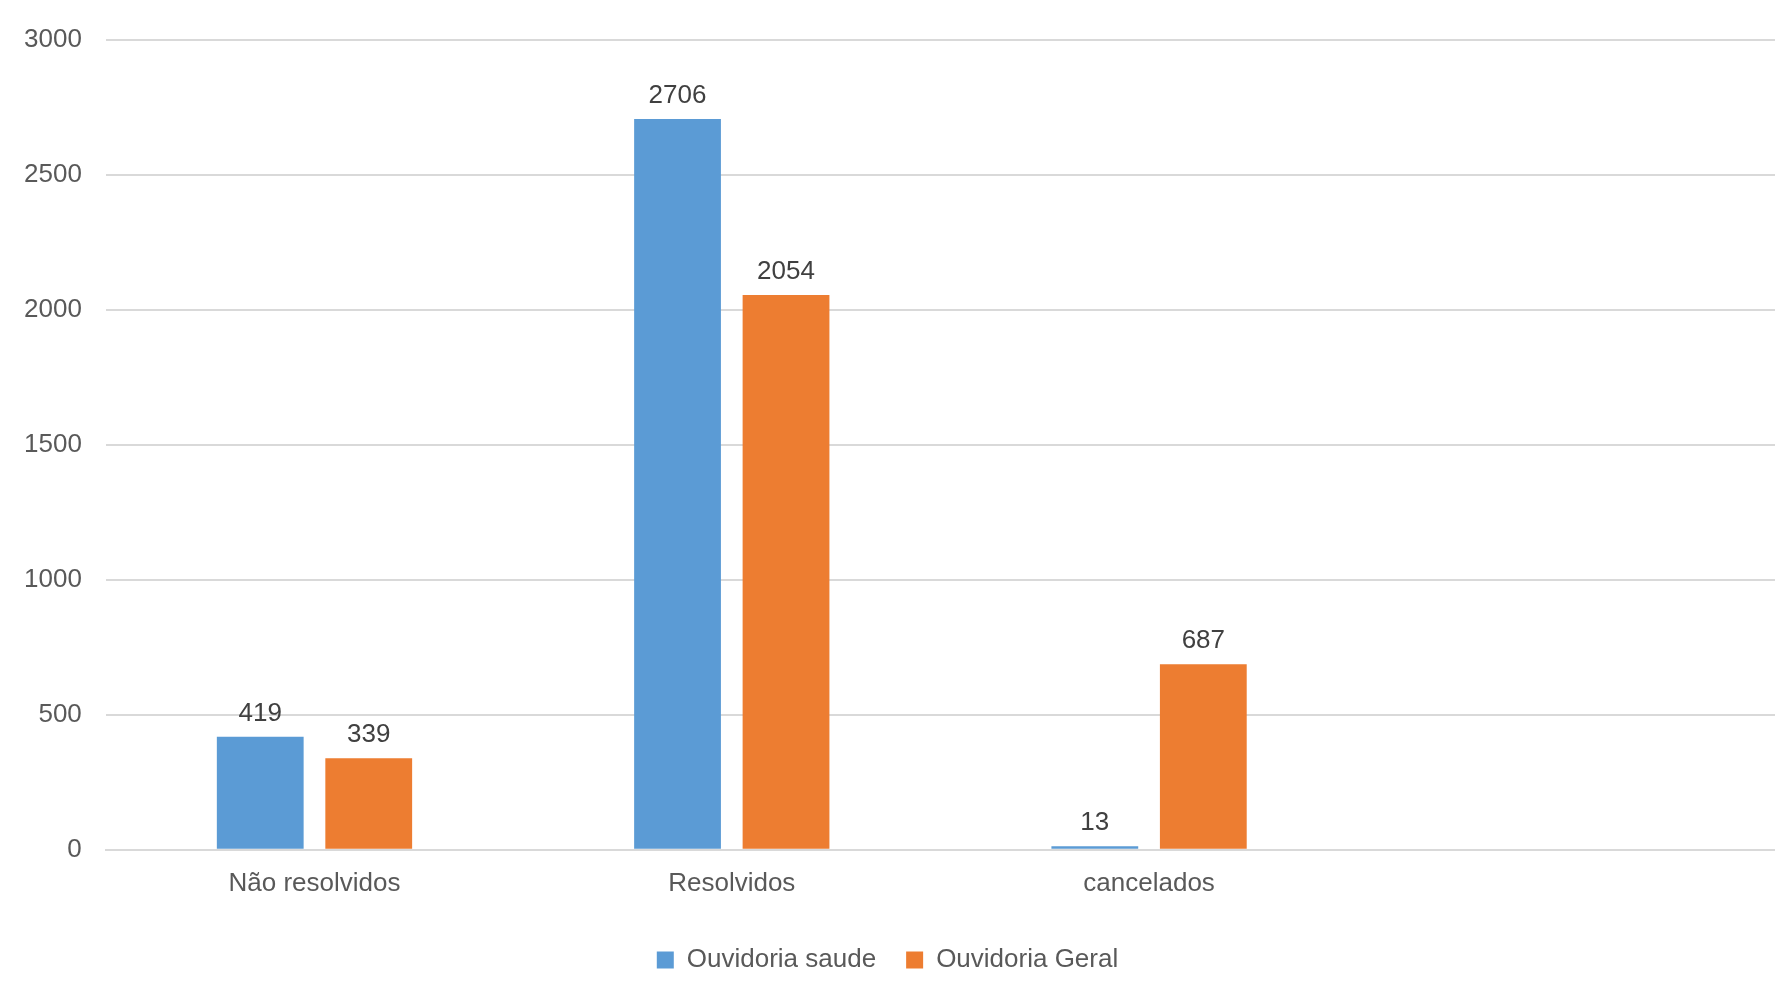 The width and height of the screenshot is (1775, 987). What do you see at coordinates (53, 442) in the screenshot?
I see `y-tick-label: 1500` at bounding box center [53, 442].